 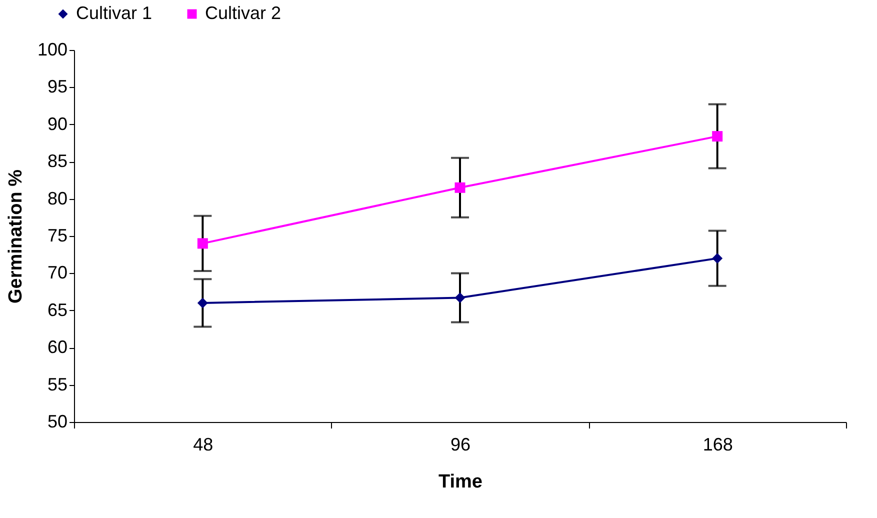 What do you see at coordinates (57, 272) in the screenshot?
I see `y-tick-label: 70` at bounding box center [57, 272].